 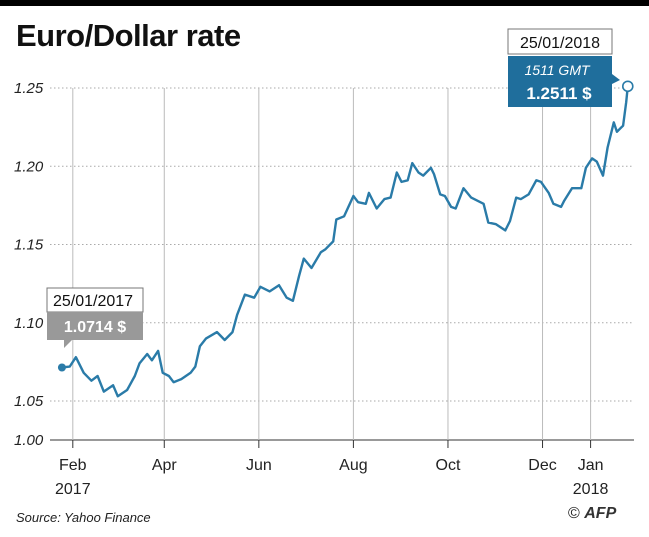 I want to click on end-date-box, so click(x=560, y=41).